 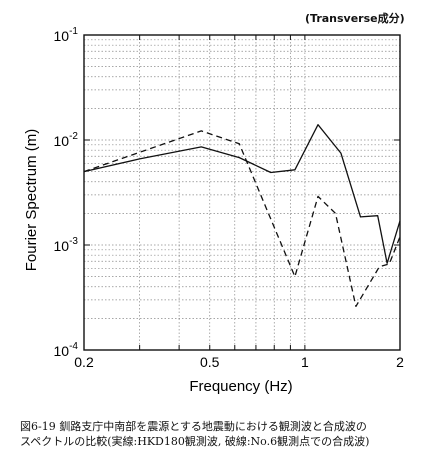 I want to click on y-tick-label: 10⁻¹, so click(x=66, y=35).